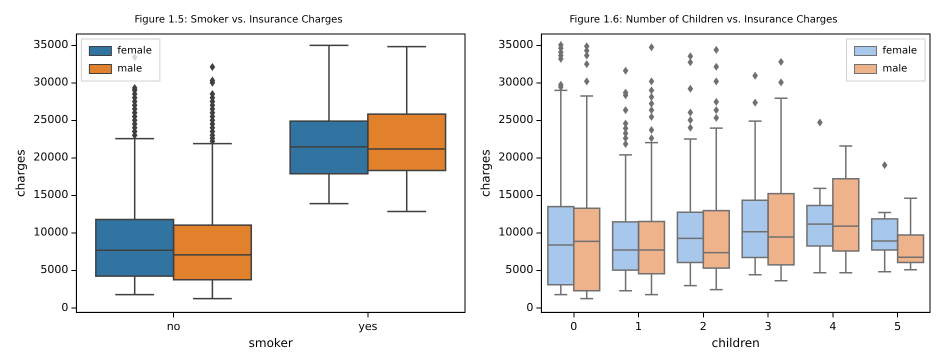 This screenshot has width=946, height=361. Describe the element at coordinates (704, 20) in the screenshot. I see `chart-title: Figure 1.6: Number of Children vs. Insurance Charges` at that location.